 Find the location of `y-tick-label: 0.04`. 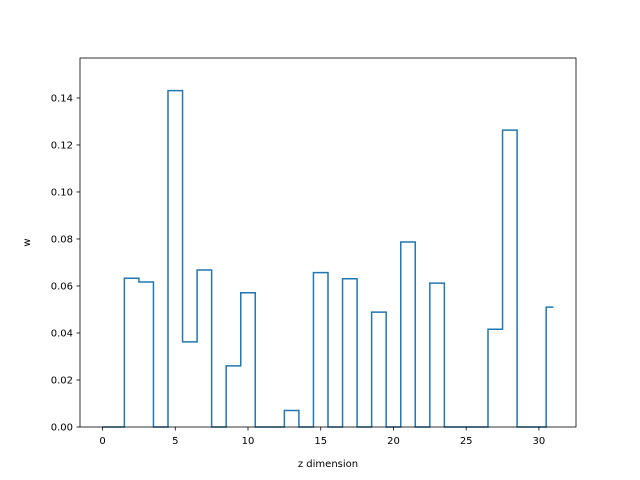

y-tick-label: 0.04 is located at coordinates (62, 333).